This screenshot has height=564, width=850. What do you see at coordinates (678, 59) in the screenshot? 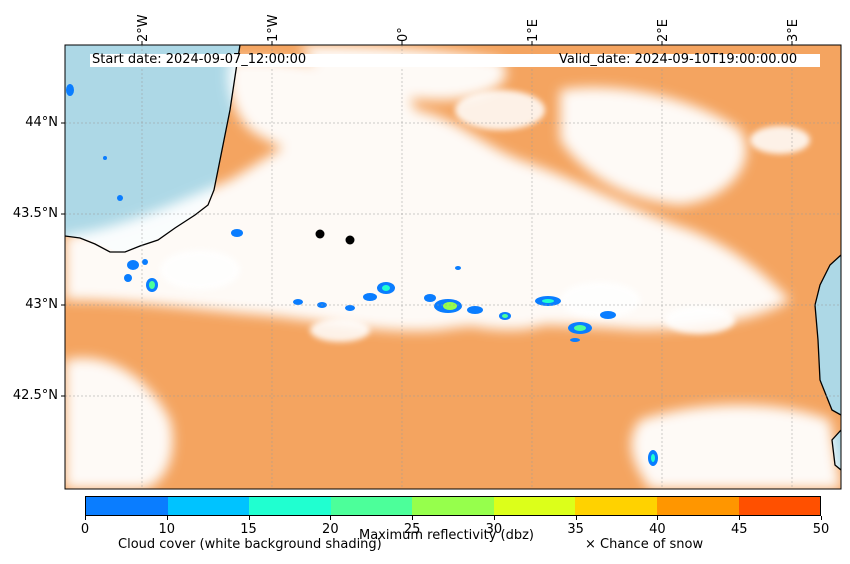
I see `valid-date-label: Valid_date: 2024-09-10T19:00:00.00` at bounding box center [678, 59].